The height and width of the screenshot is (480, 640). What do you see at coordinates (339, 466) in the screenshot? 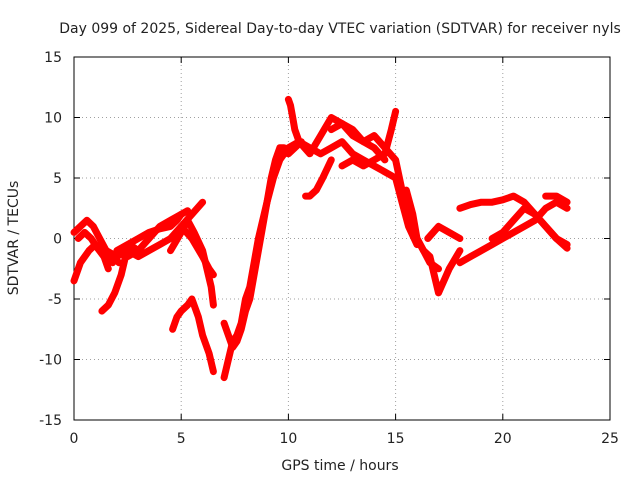
I see `x-axis-label: GPS time / hours` at bounding box center [339, 466].